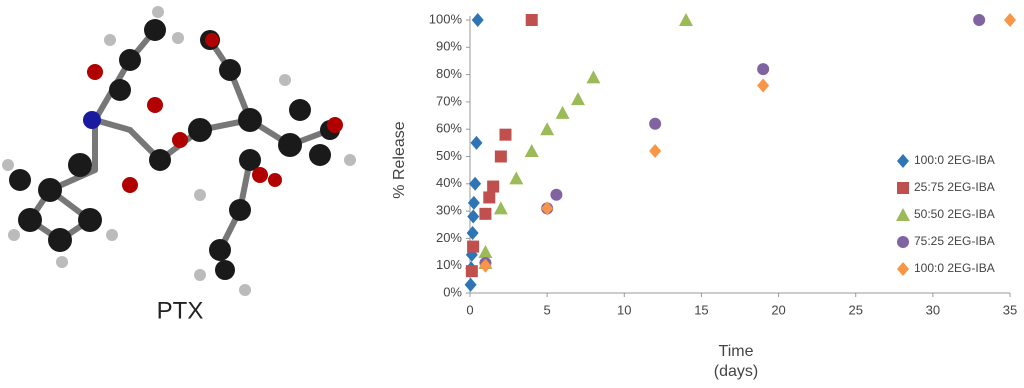  I want to click on x-tick-label: 20, so click(778, 309).